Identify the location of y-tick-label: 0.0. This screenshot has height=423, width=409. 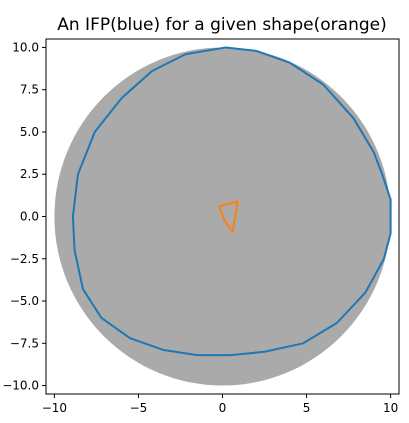
(29, 217).